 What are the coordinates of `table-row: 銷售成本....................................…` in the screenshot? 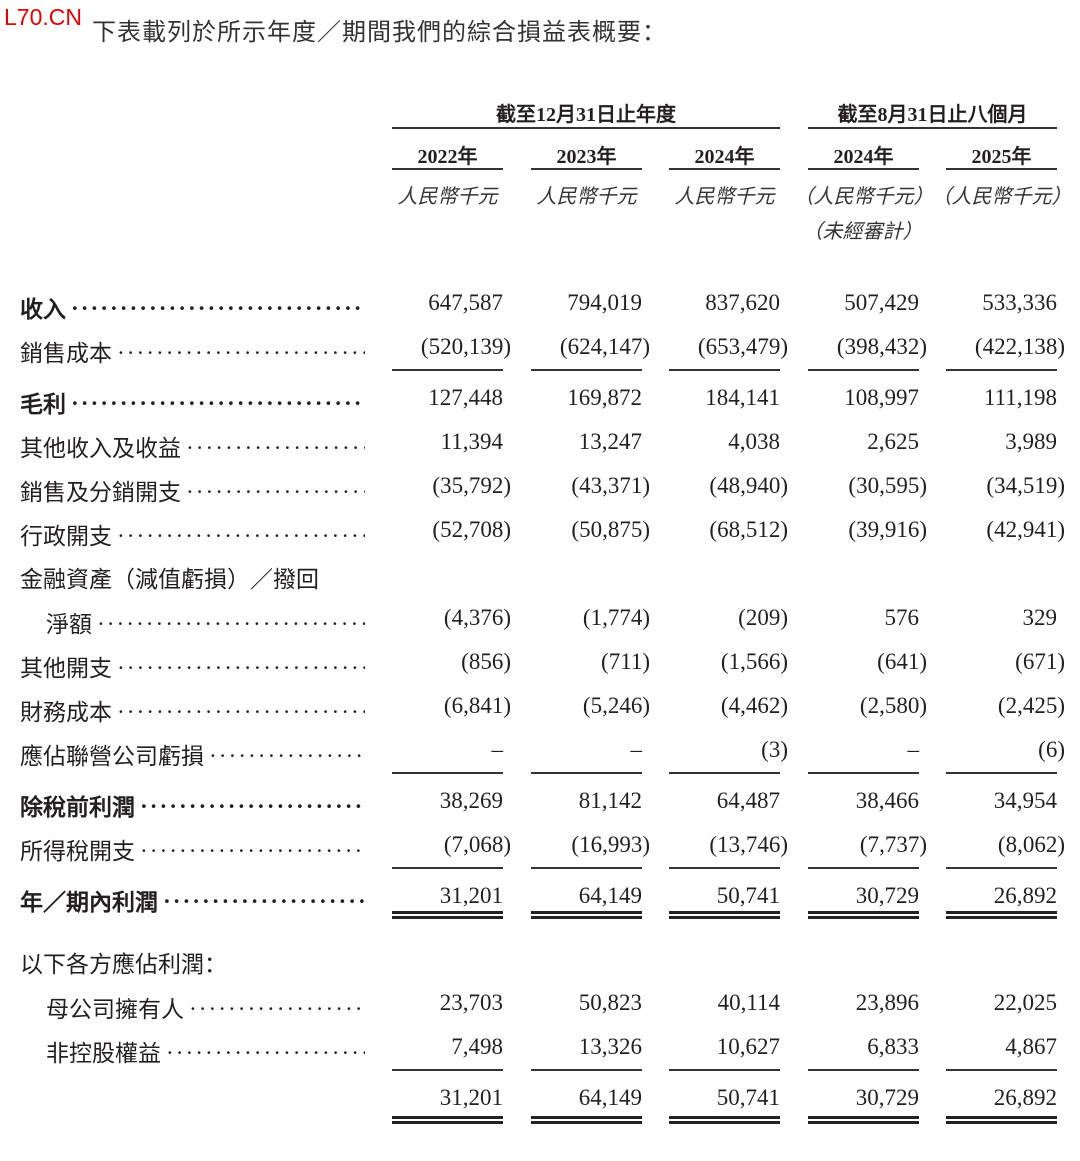 It's located at (540, 352).